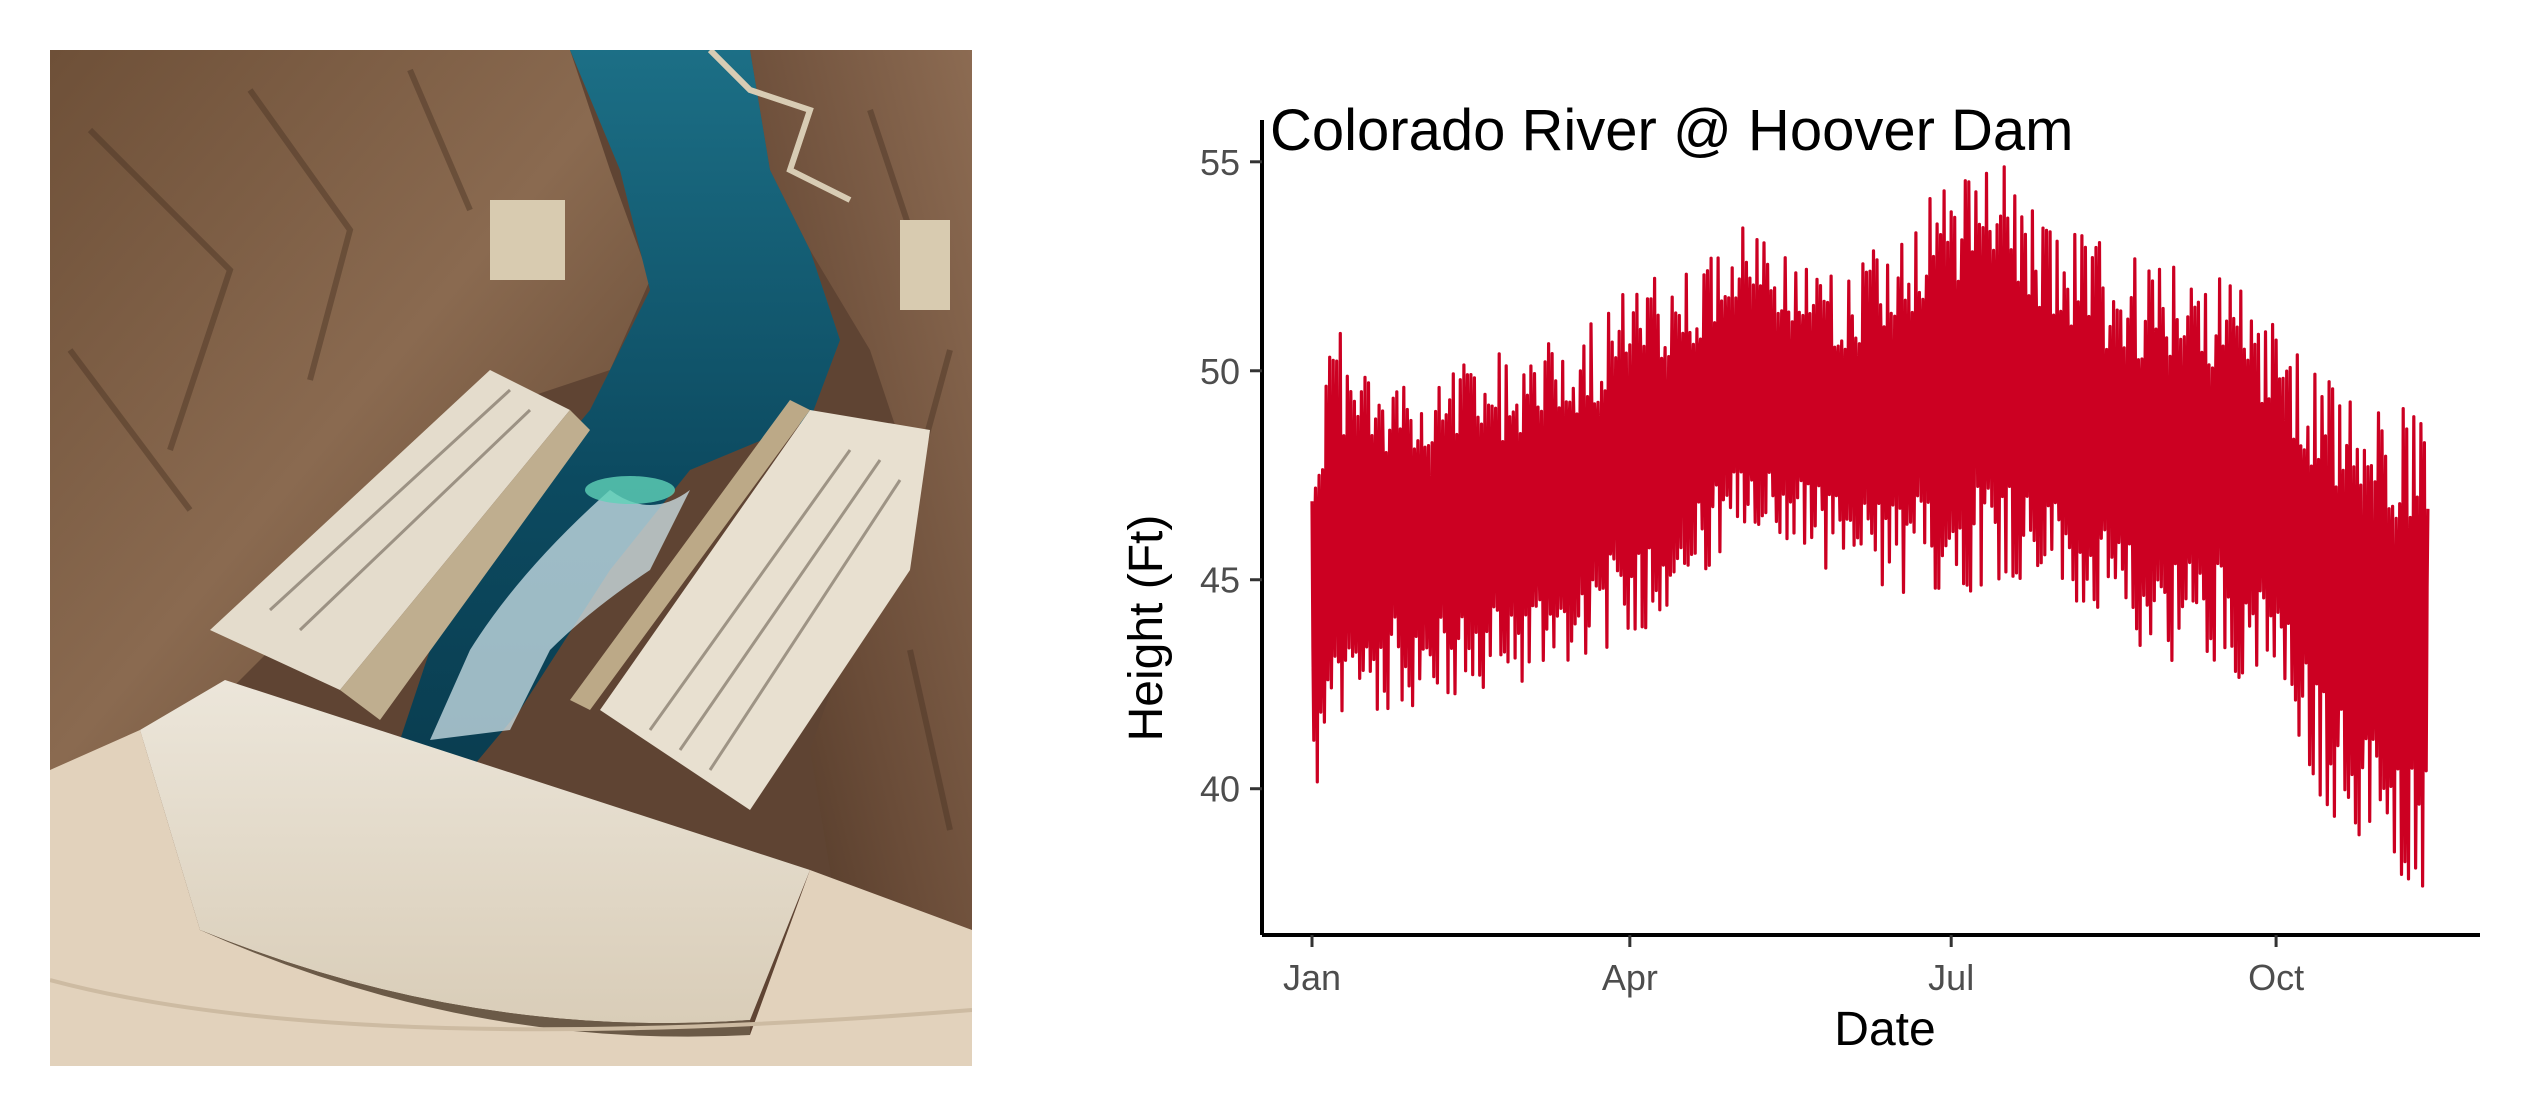 The width and height of the screenshot is (2522, 1102). What do you see at coordinates (1220, 789) in the screenshot?
I see `y-tick-label: 40` at bounding box center [1220, 789].